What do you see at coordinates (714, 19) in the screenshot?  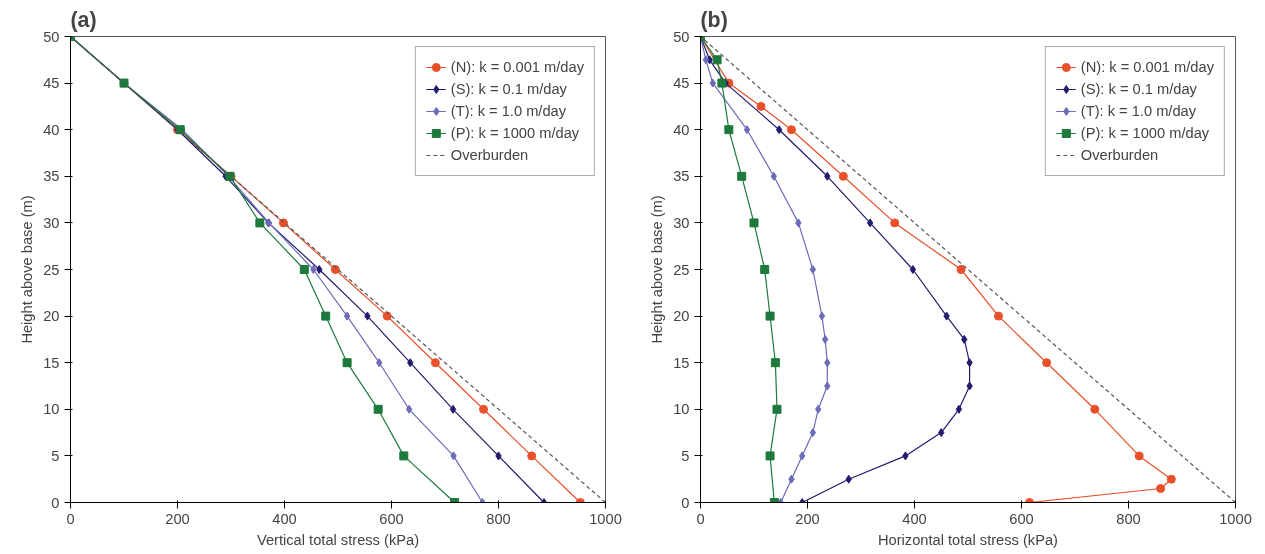 I see `chart-title: (b)` at bounding box center [714, 19].